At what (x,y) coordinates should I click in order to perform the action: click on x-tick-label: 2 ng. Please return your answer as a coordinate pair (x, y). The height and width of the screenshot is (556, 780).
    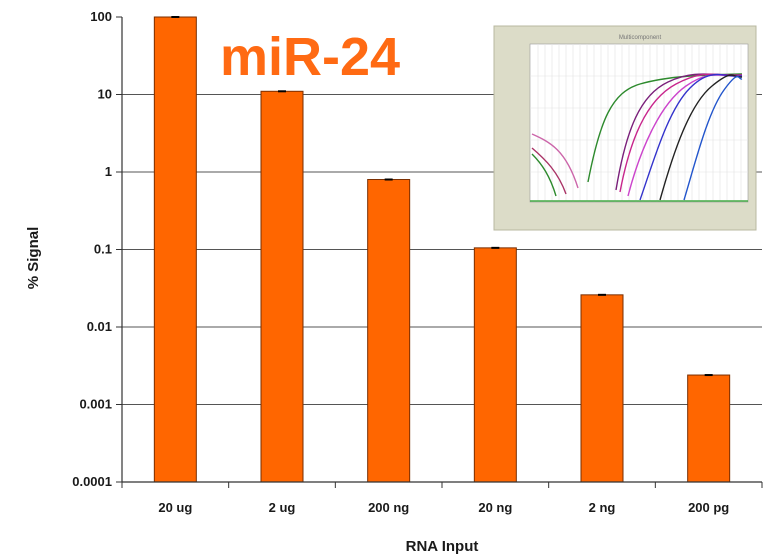
    Looking at the image, I should click on (602, 507).